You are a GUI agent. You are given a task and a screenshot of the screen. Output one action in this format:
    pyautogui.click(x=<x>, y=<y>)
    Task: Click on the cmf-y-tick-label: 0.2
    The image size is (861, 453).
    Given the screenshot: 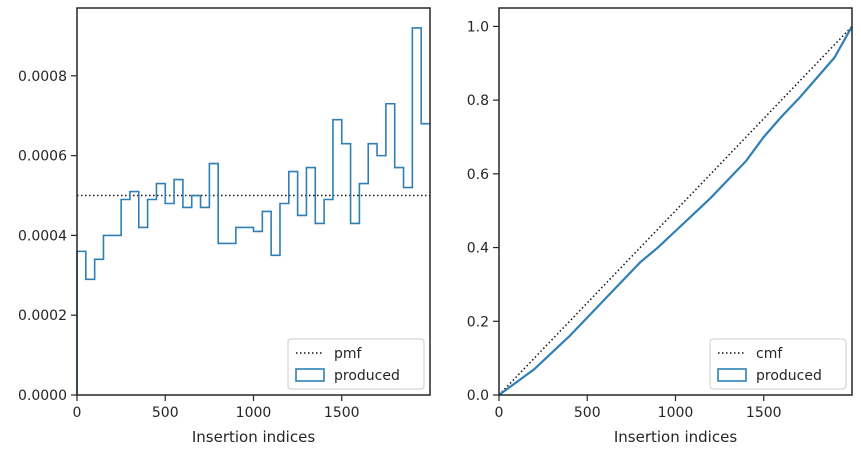 What is the action you would take?
    pyautogui.click(x=478, y=322)
    